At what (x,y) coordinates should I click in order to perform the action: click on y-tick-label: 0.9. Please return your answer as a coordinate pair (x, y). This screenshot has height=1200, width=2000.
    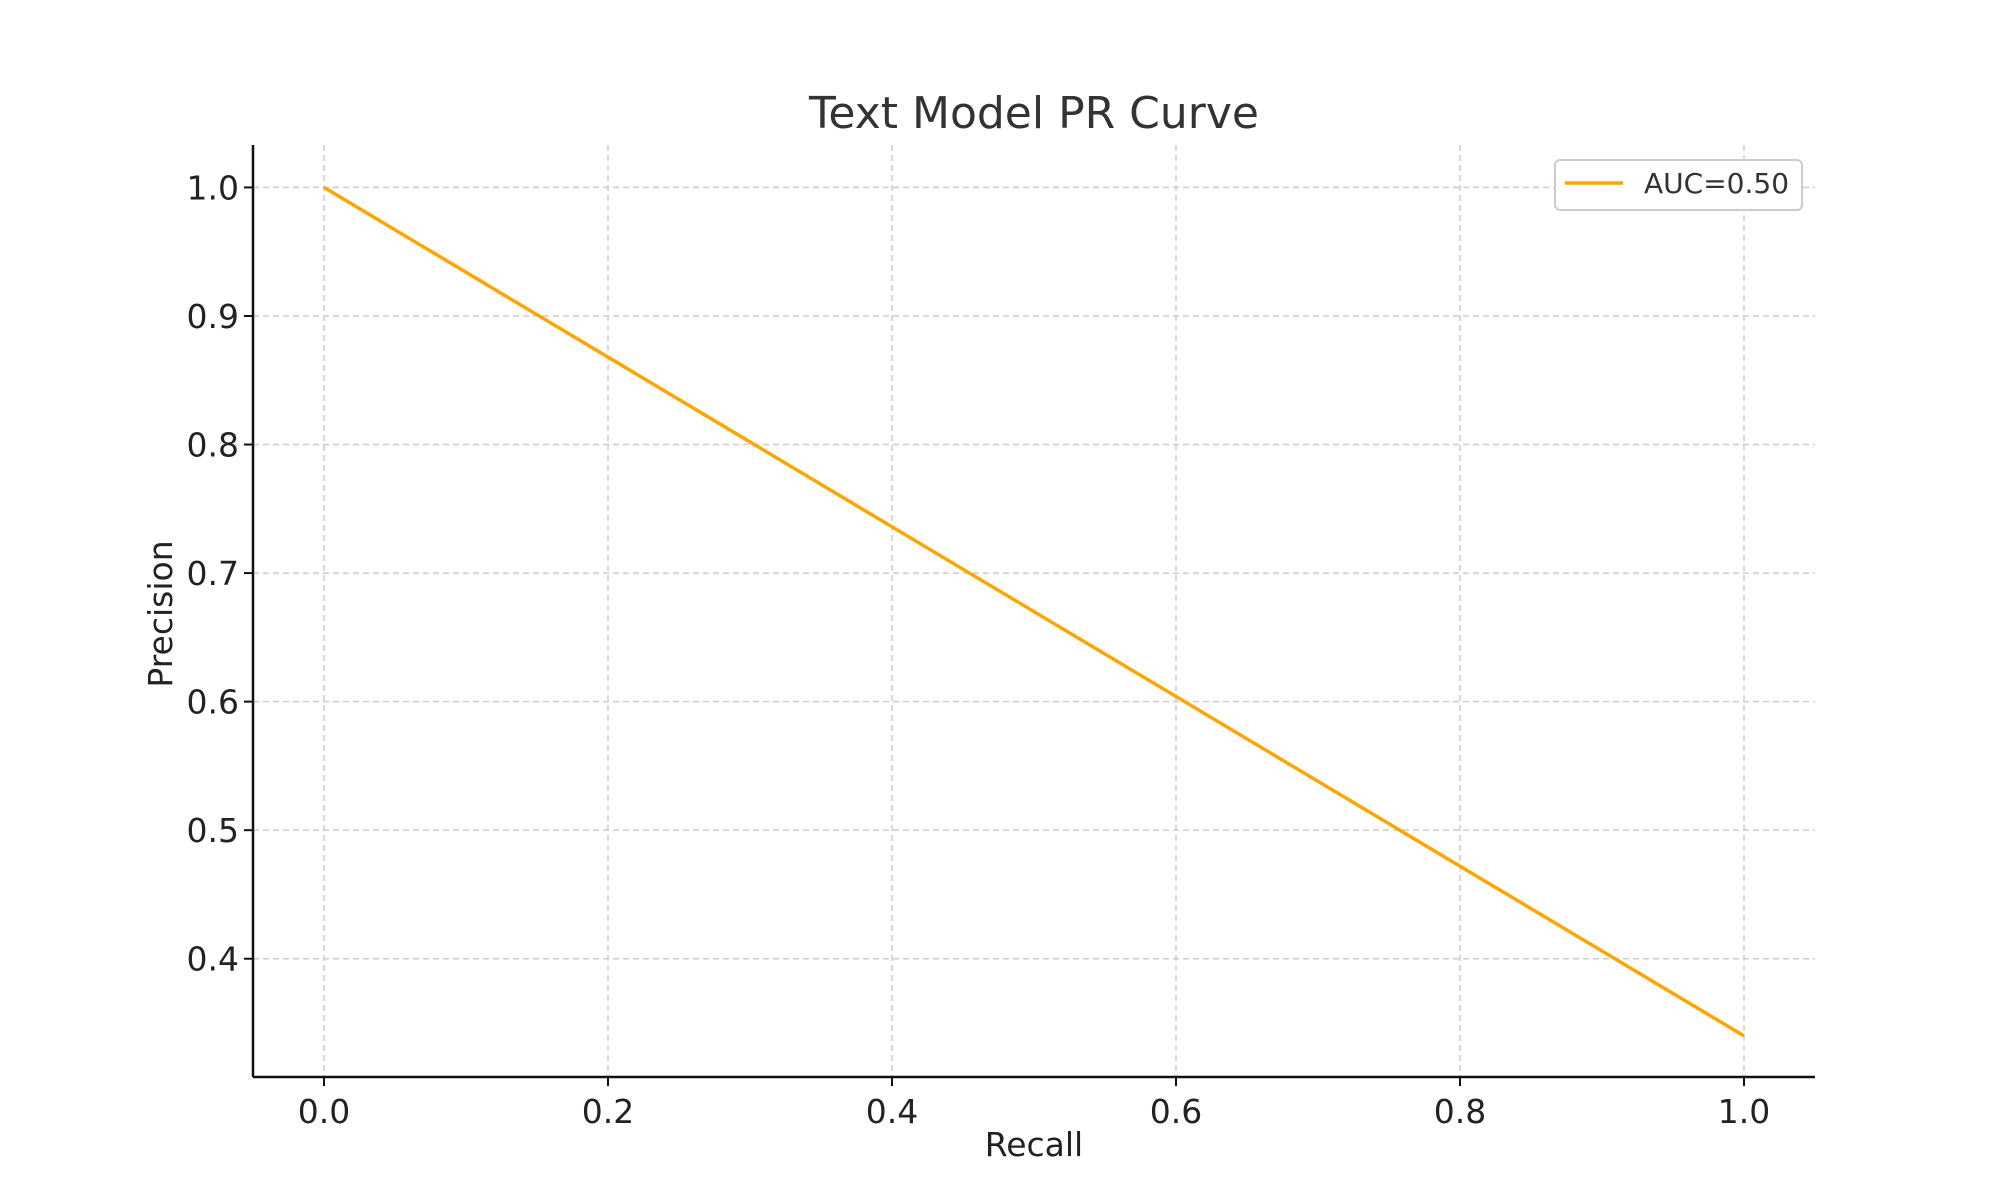
    Looking at the image, I should click on (213, 316).